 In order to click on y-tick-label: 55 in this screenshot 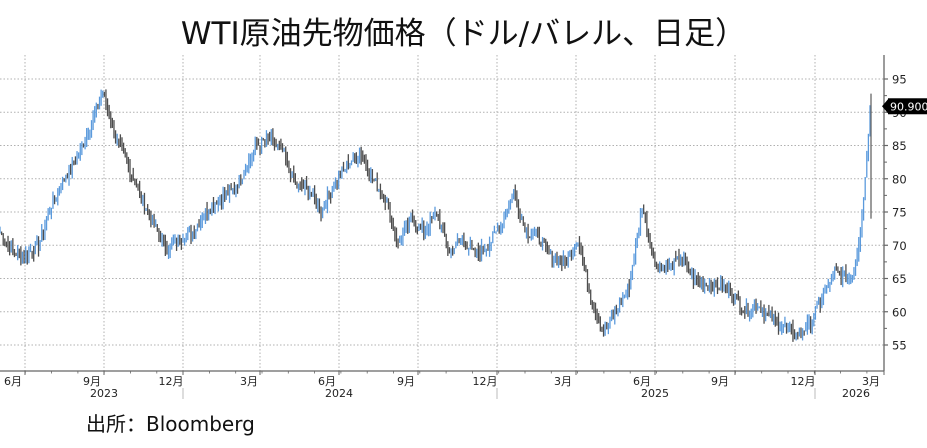, I will do `click(899, 346)`.